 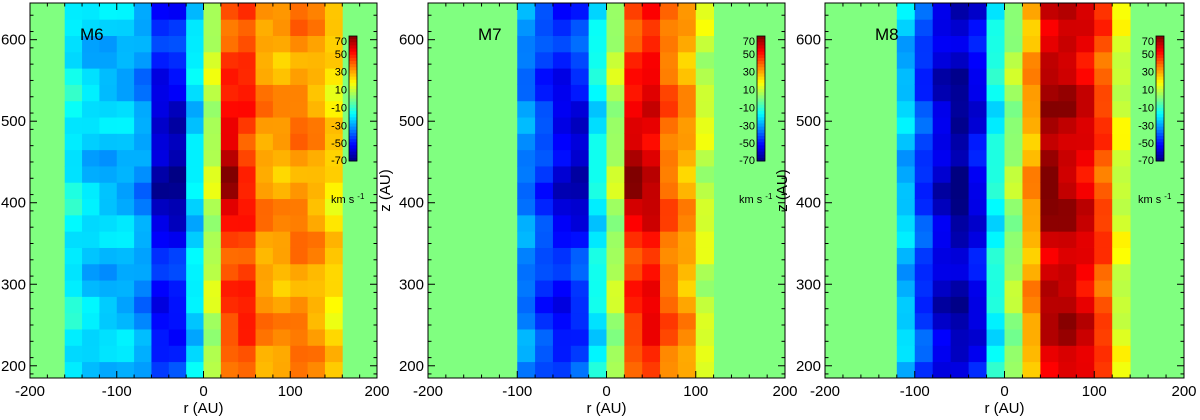 What do you see at coordinates (376, 391) in the screenshot?
I see `x-tick-label: 200` at bounding box center [376, 391].